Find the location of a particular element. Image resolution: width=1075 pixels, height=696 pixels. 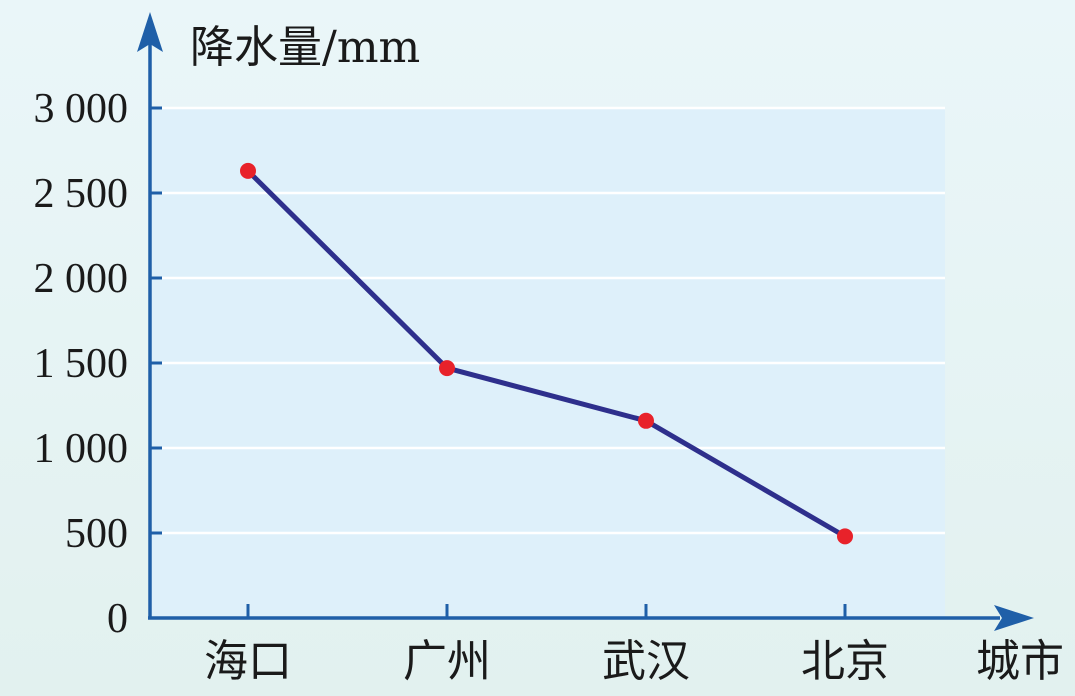

x-tick-label: 海口 is located at coordinates (248, 661).